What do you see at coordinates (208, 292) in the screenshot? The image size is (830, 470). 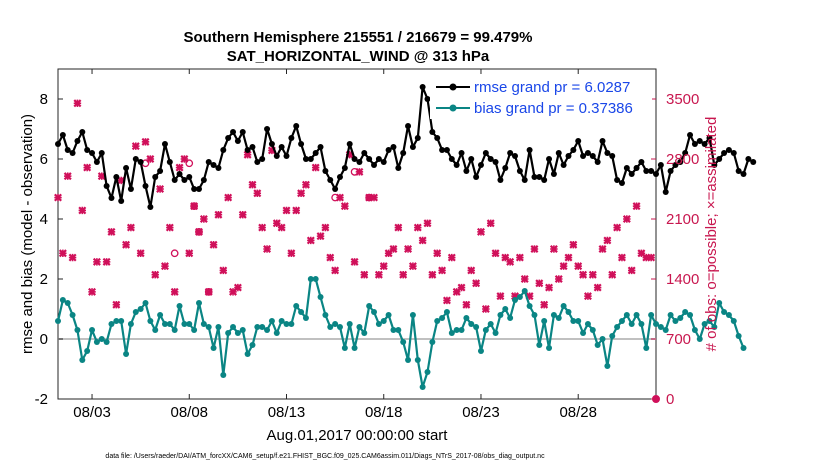 I see `obs-possible-point` at bounding box center [208, 292].